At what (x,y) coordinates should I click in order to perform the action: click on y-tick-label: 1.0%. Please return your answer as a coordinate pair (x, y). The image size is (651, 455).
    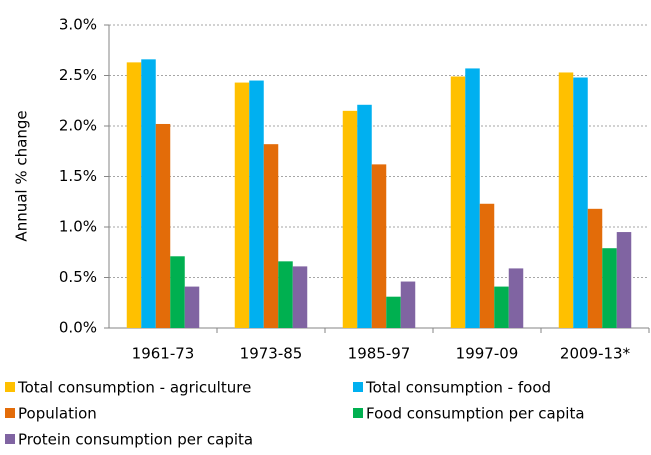
    Looking at the image, I should click on (78, 227).